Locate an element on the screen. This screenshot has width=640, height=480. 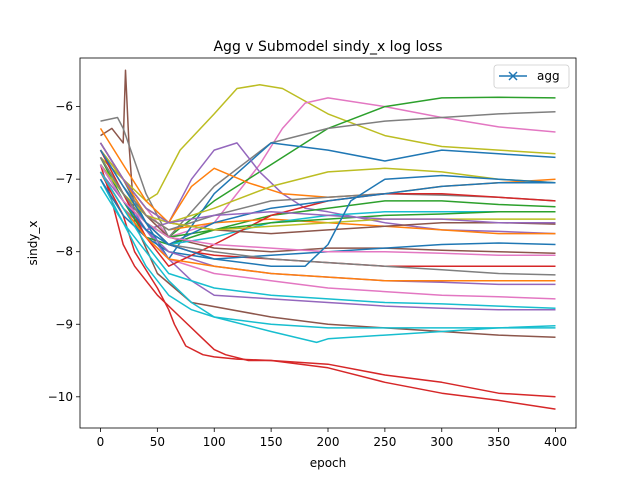
x-tick-label: 350 is located at coordinates (498, 442).